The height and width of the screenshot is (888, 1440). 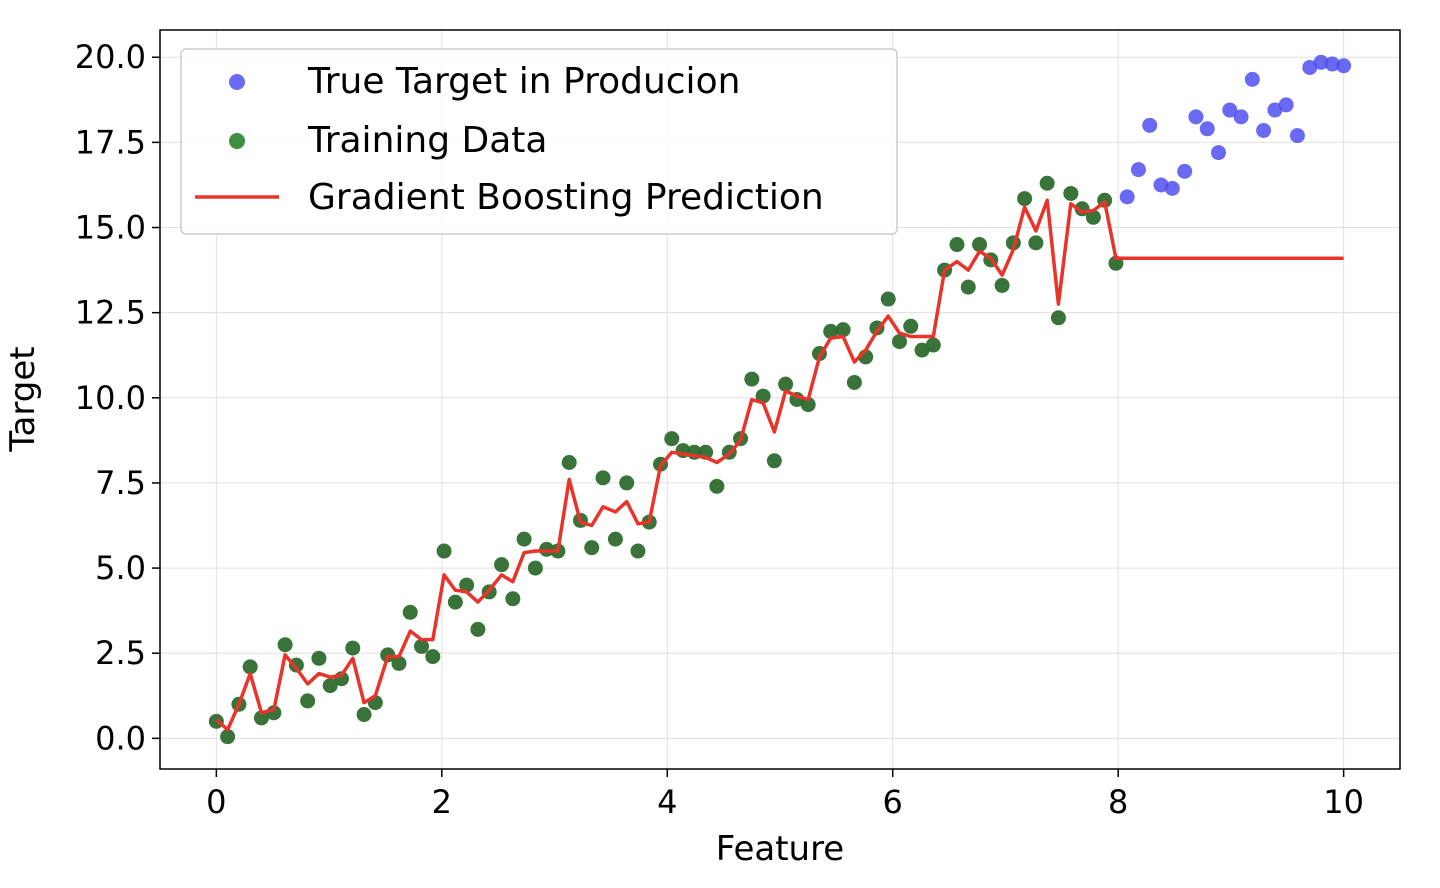 I want to click on y-axis-label: Target, so click(x=23, y=399).